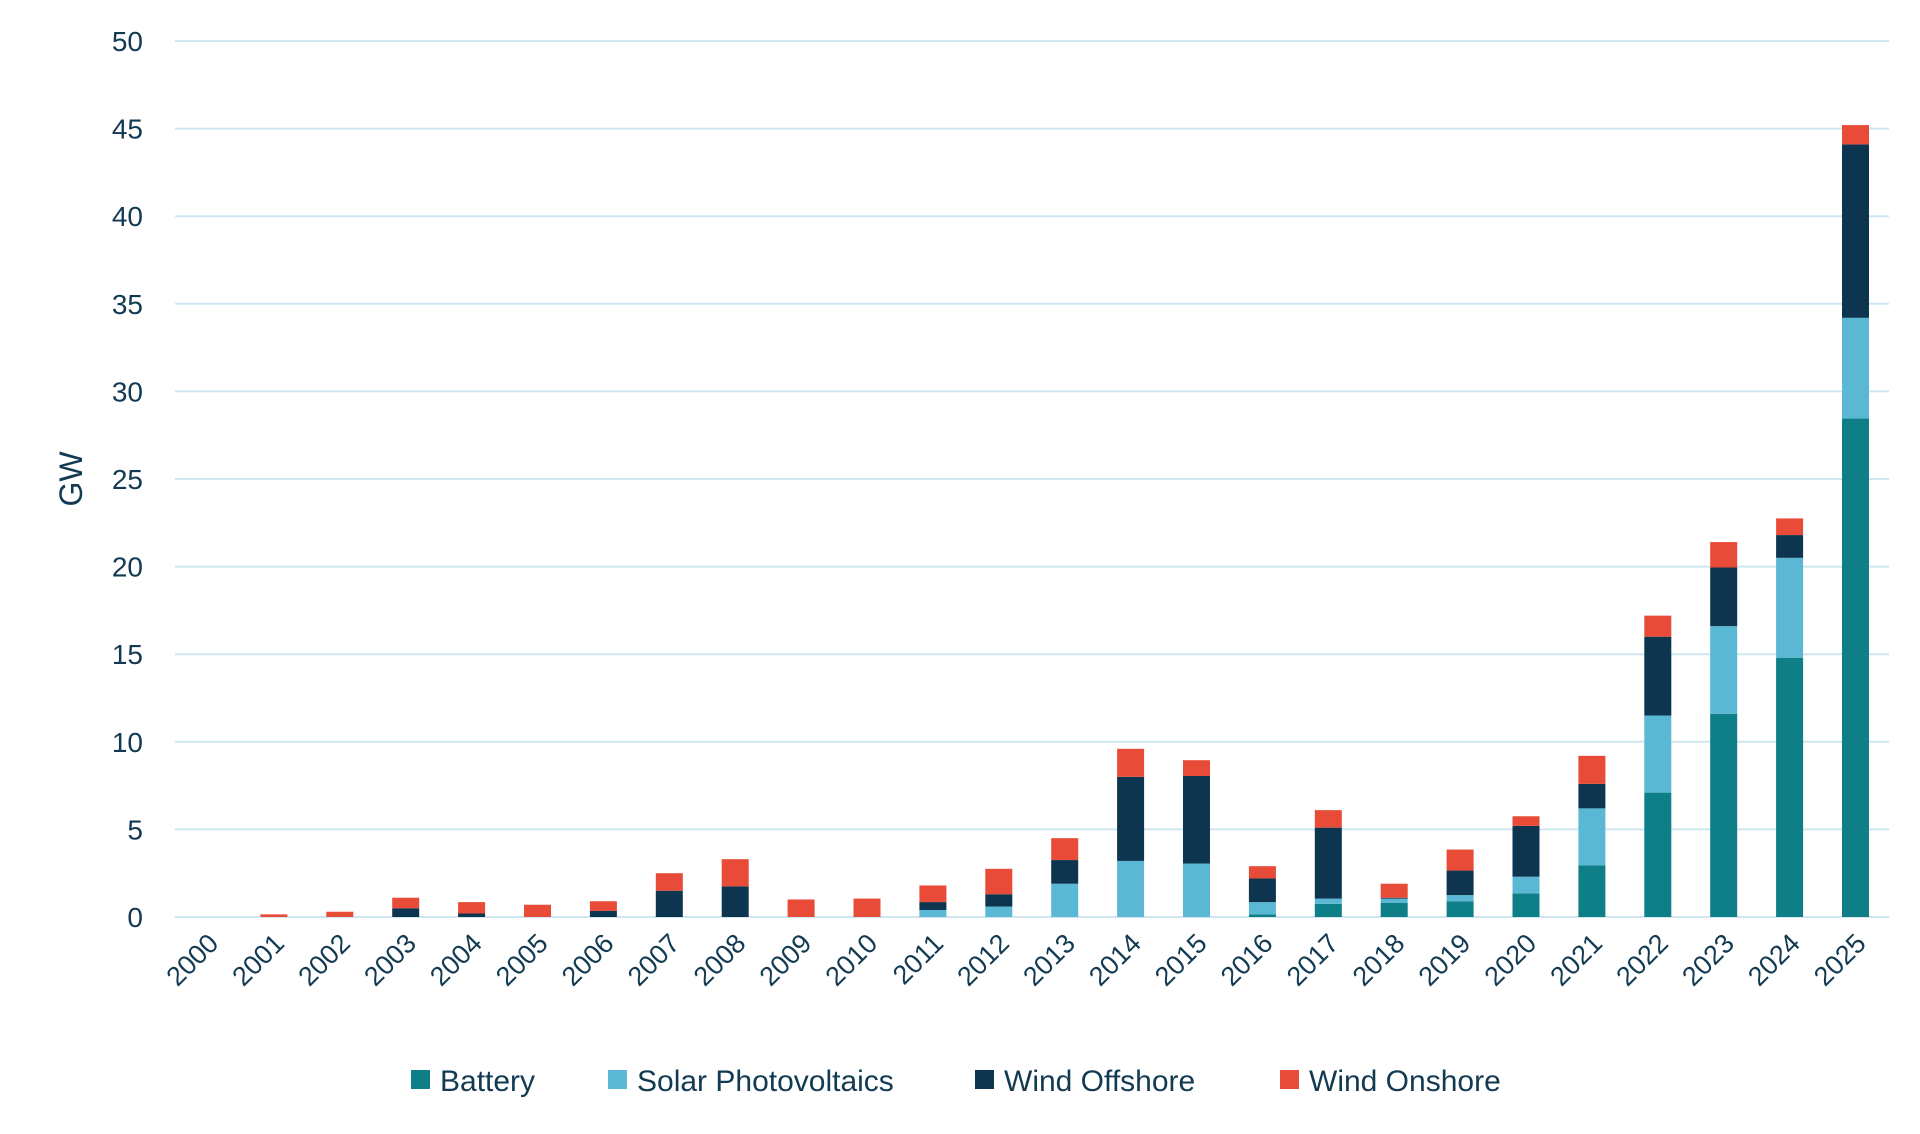  I want to click on bar-wind-onshore-2015, so click(1196, 768).